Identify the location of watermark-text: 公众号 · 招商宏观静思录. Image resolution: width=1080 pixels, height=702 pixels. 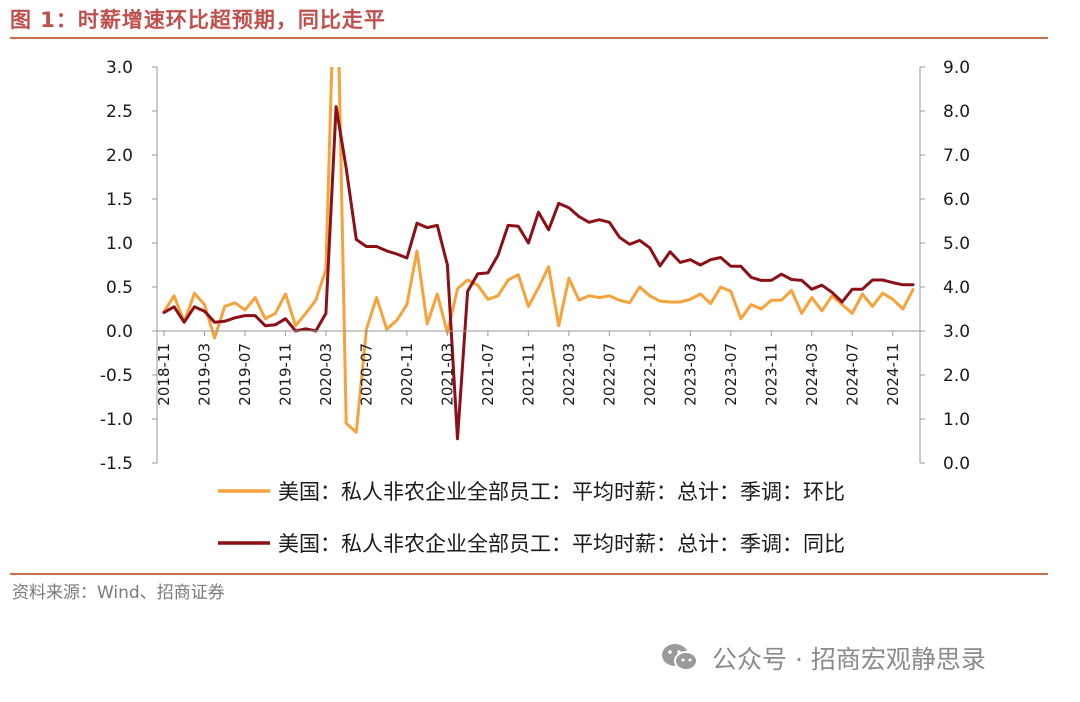
(849, 659).